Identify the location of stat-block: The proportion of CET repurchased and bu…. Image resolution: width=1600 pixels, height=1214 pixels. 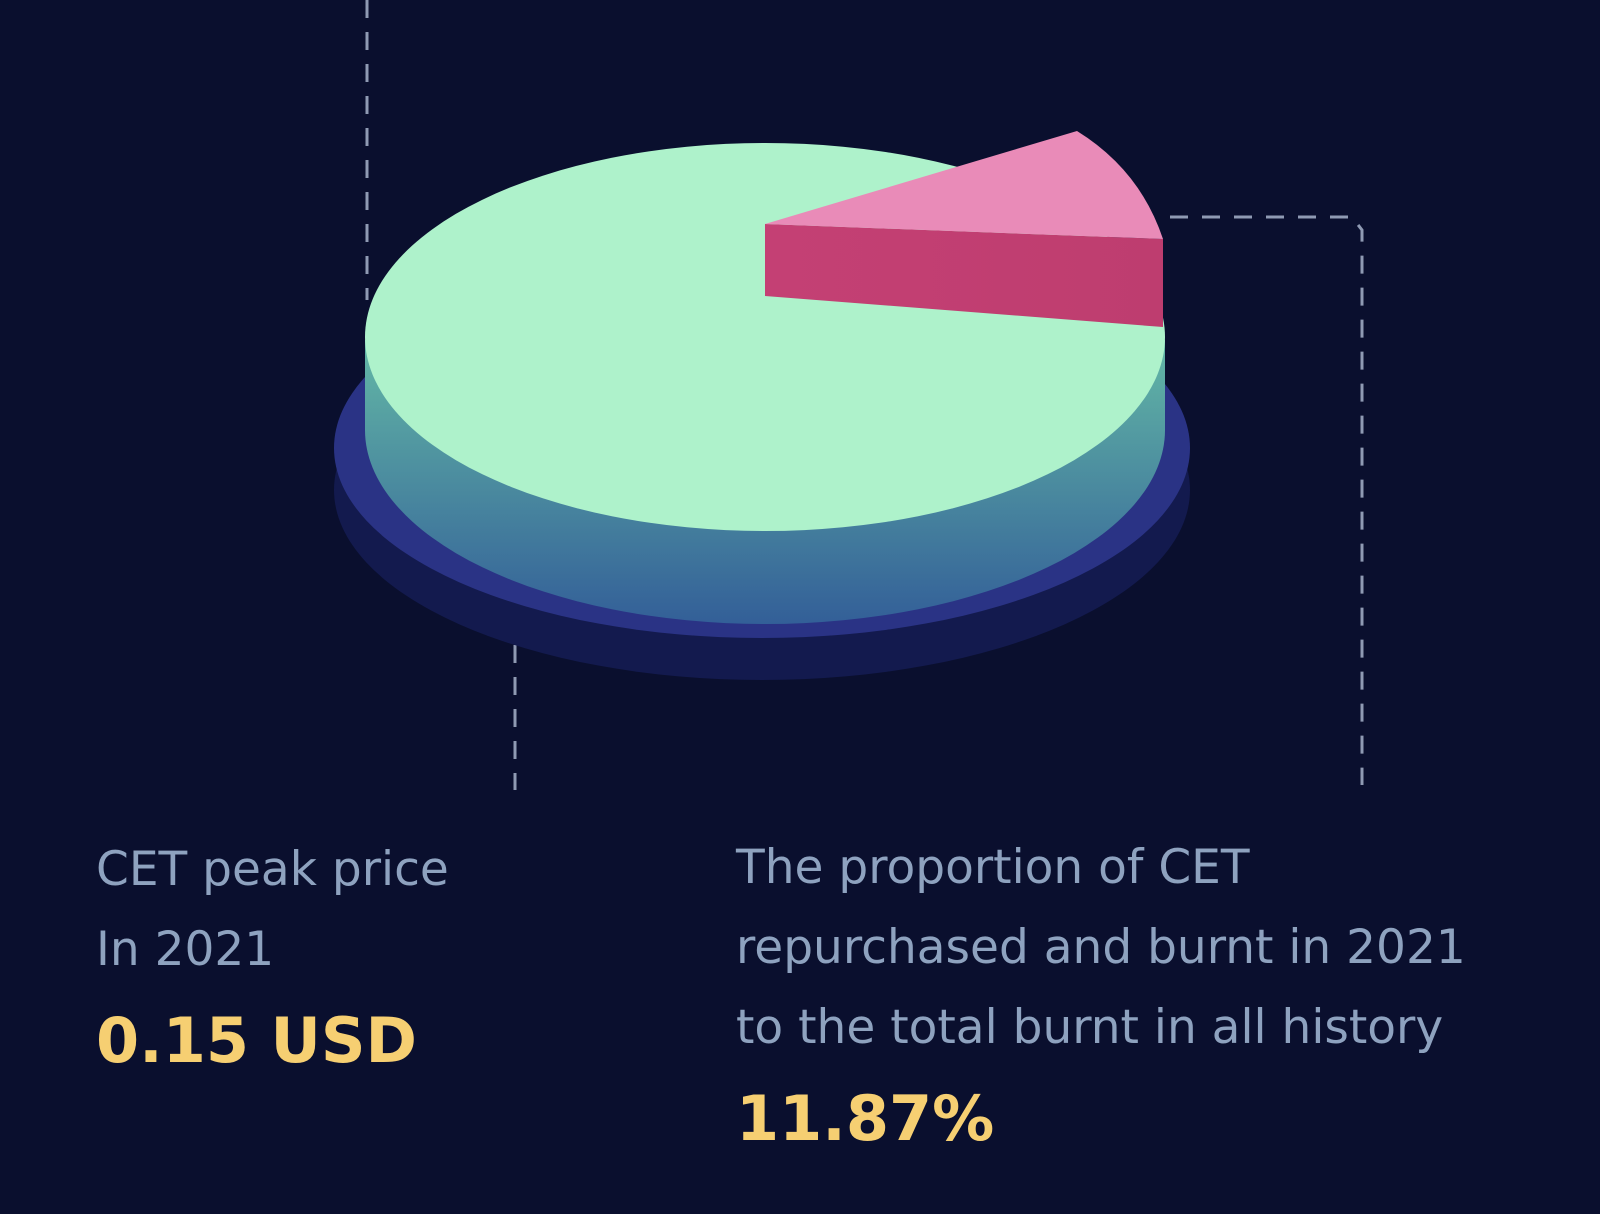
(1101, 996).